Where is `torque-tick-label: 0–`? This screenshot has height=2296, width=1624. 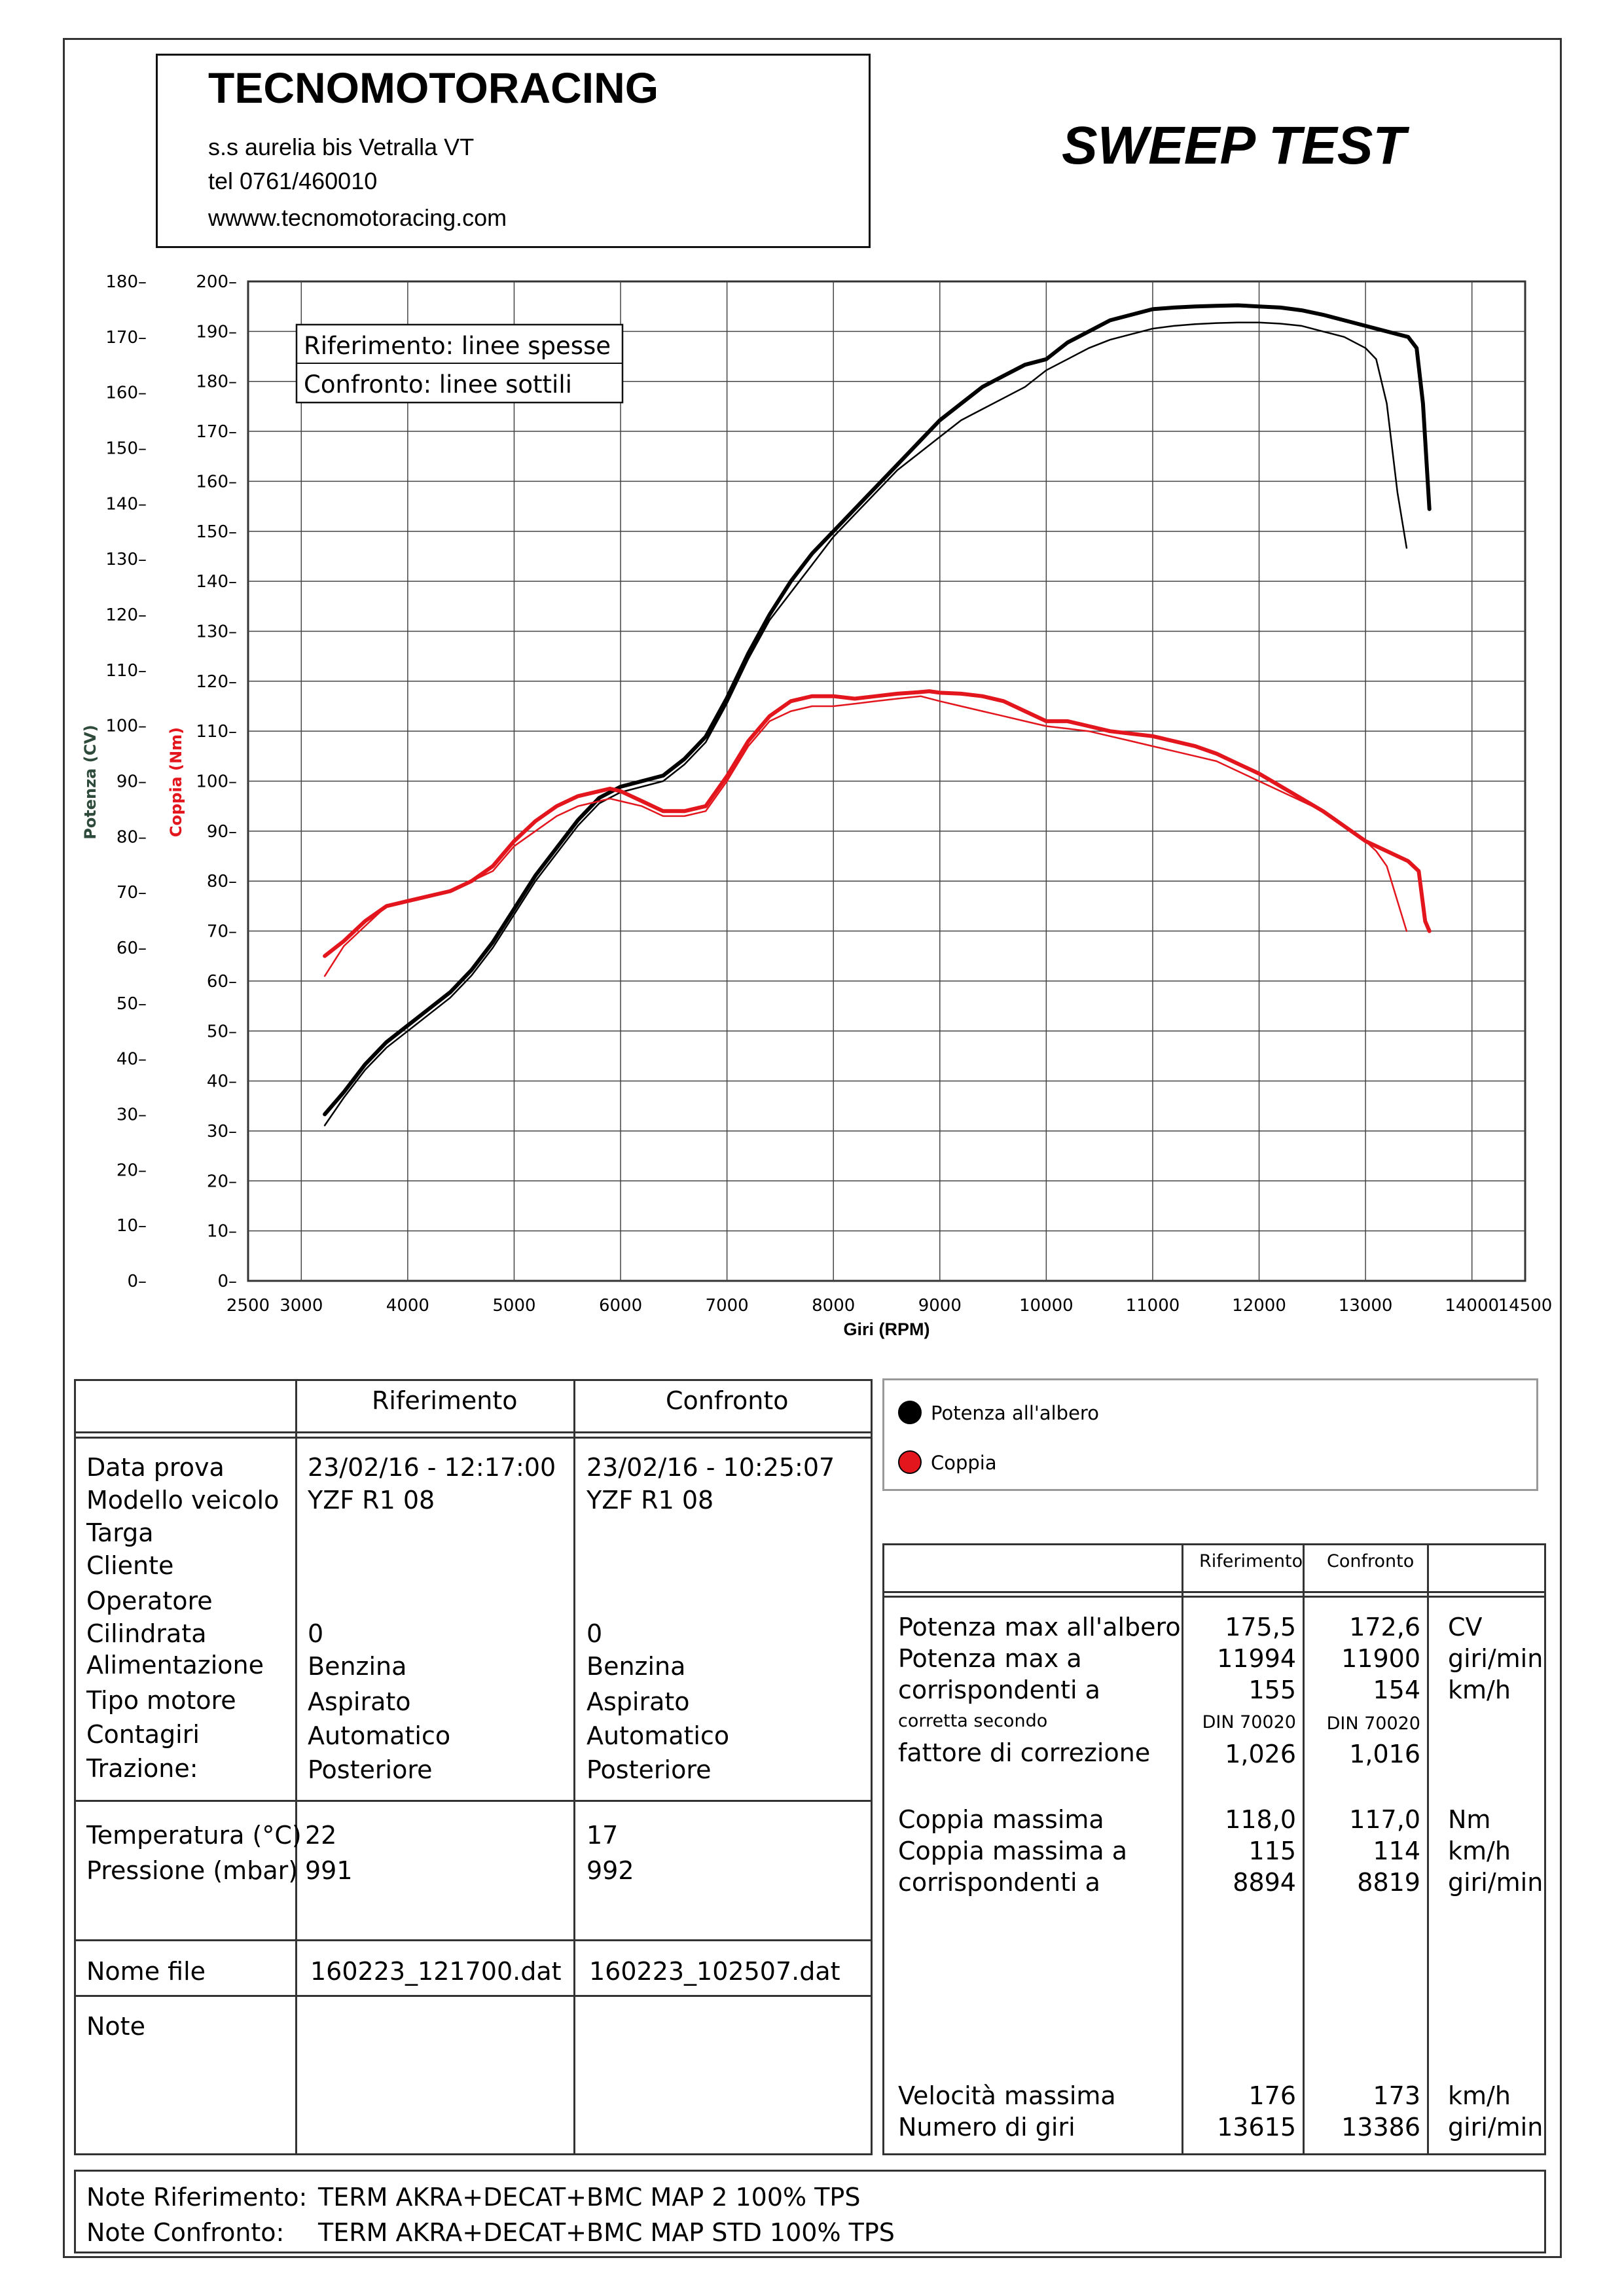
torque-tick-label: 0– is located at coordinates (227, 1281).